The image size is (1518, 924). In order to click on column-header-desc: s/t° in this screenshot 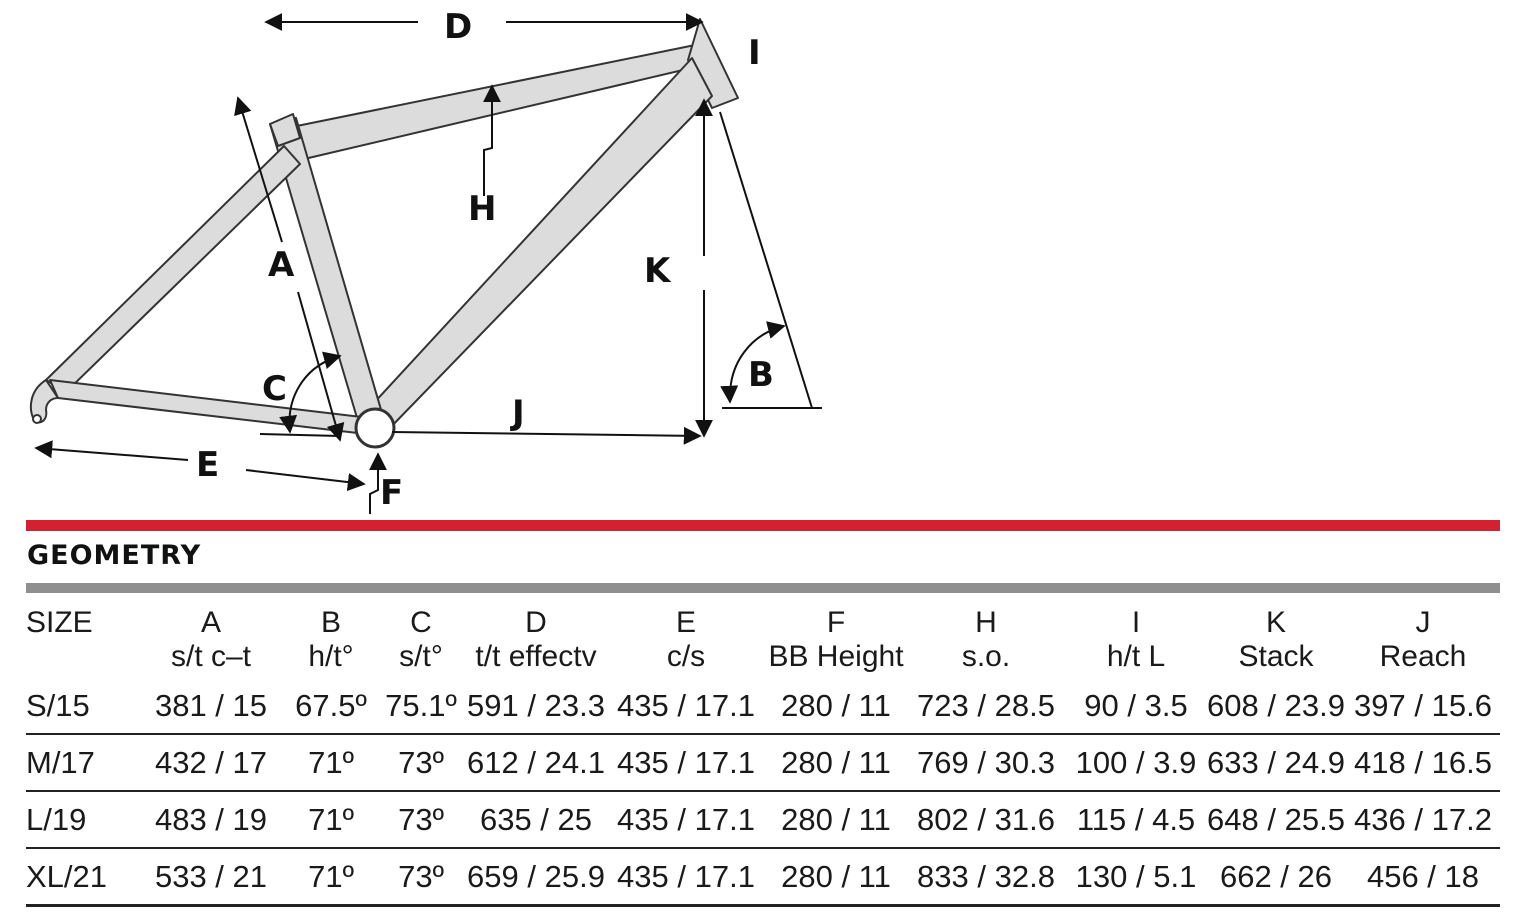, I will do `click(421, 656)`.